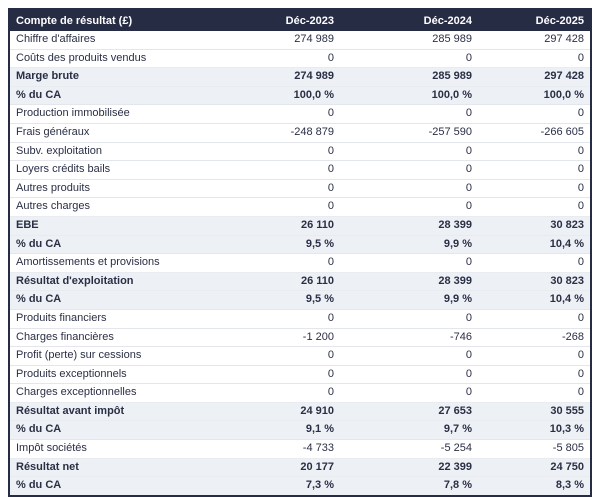 This screenshot has width=600, height=497. What do you see at coordinates (300, 58) in the screenshot?
I see `table-row: Coûts des produits vendus 0 0 0` at bounding box center [300, 58].